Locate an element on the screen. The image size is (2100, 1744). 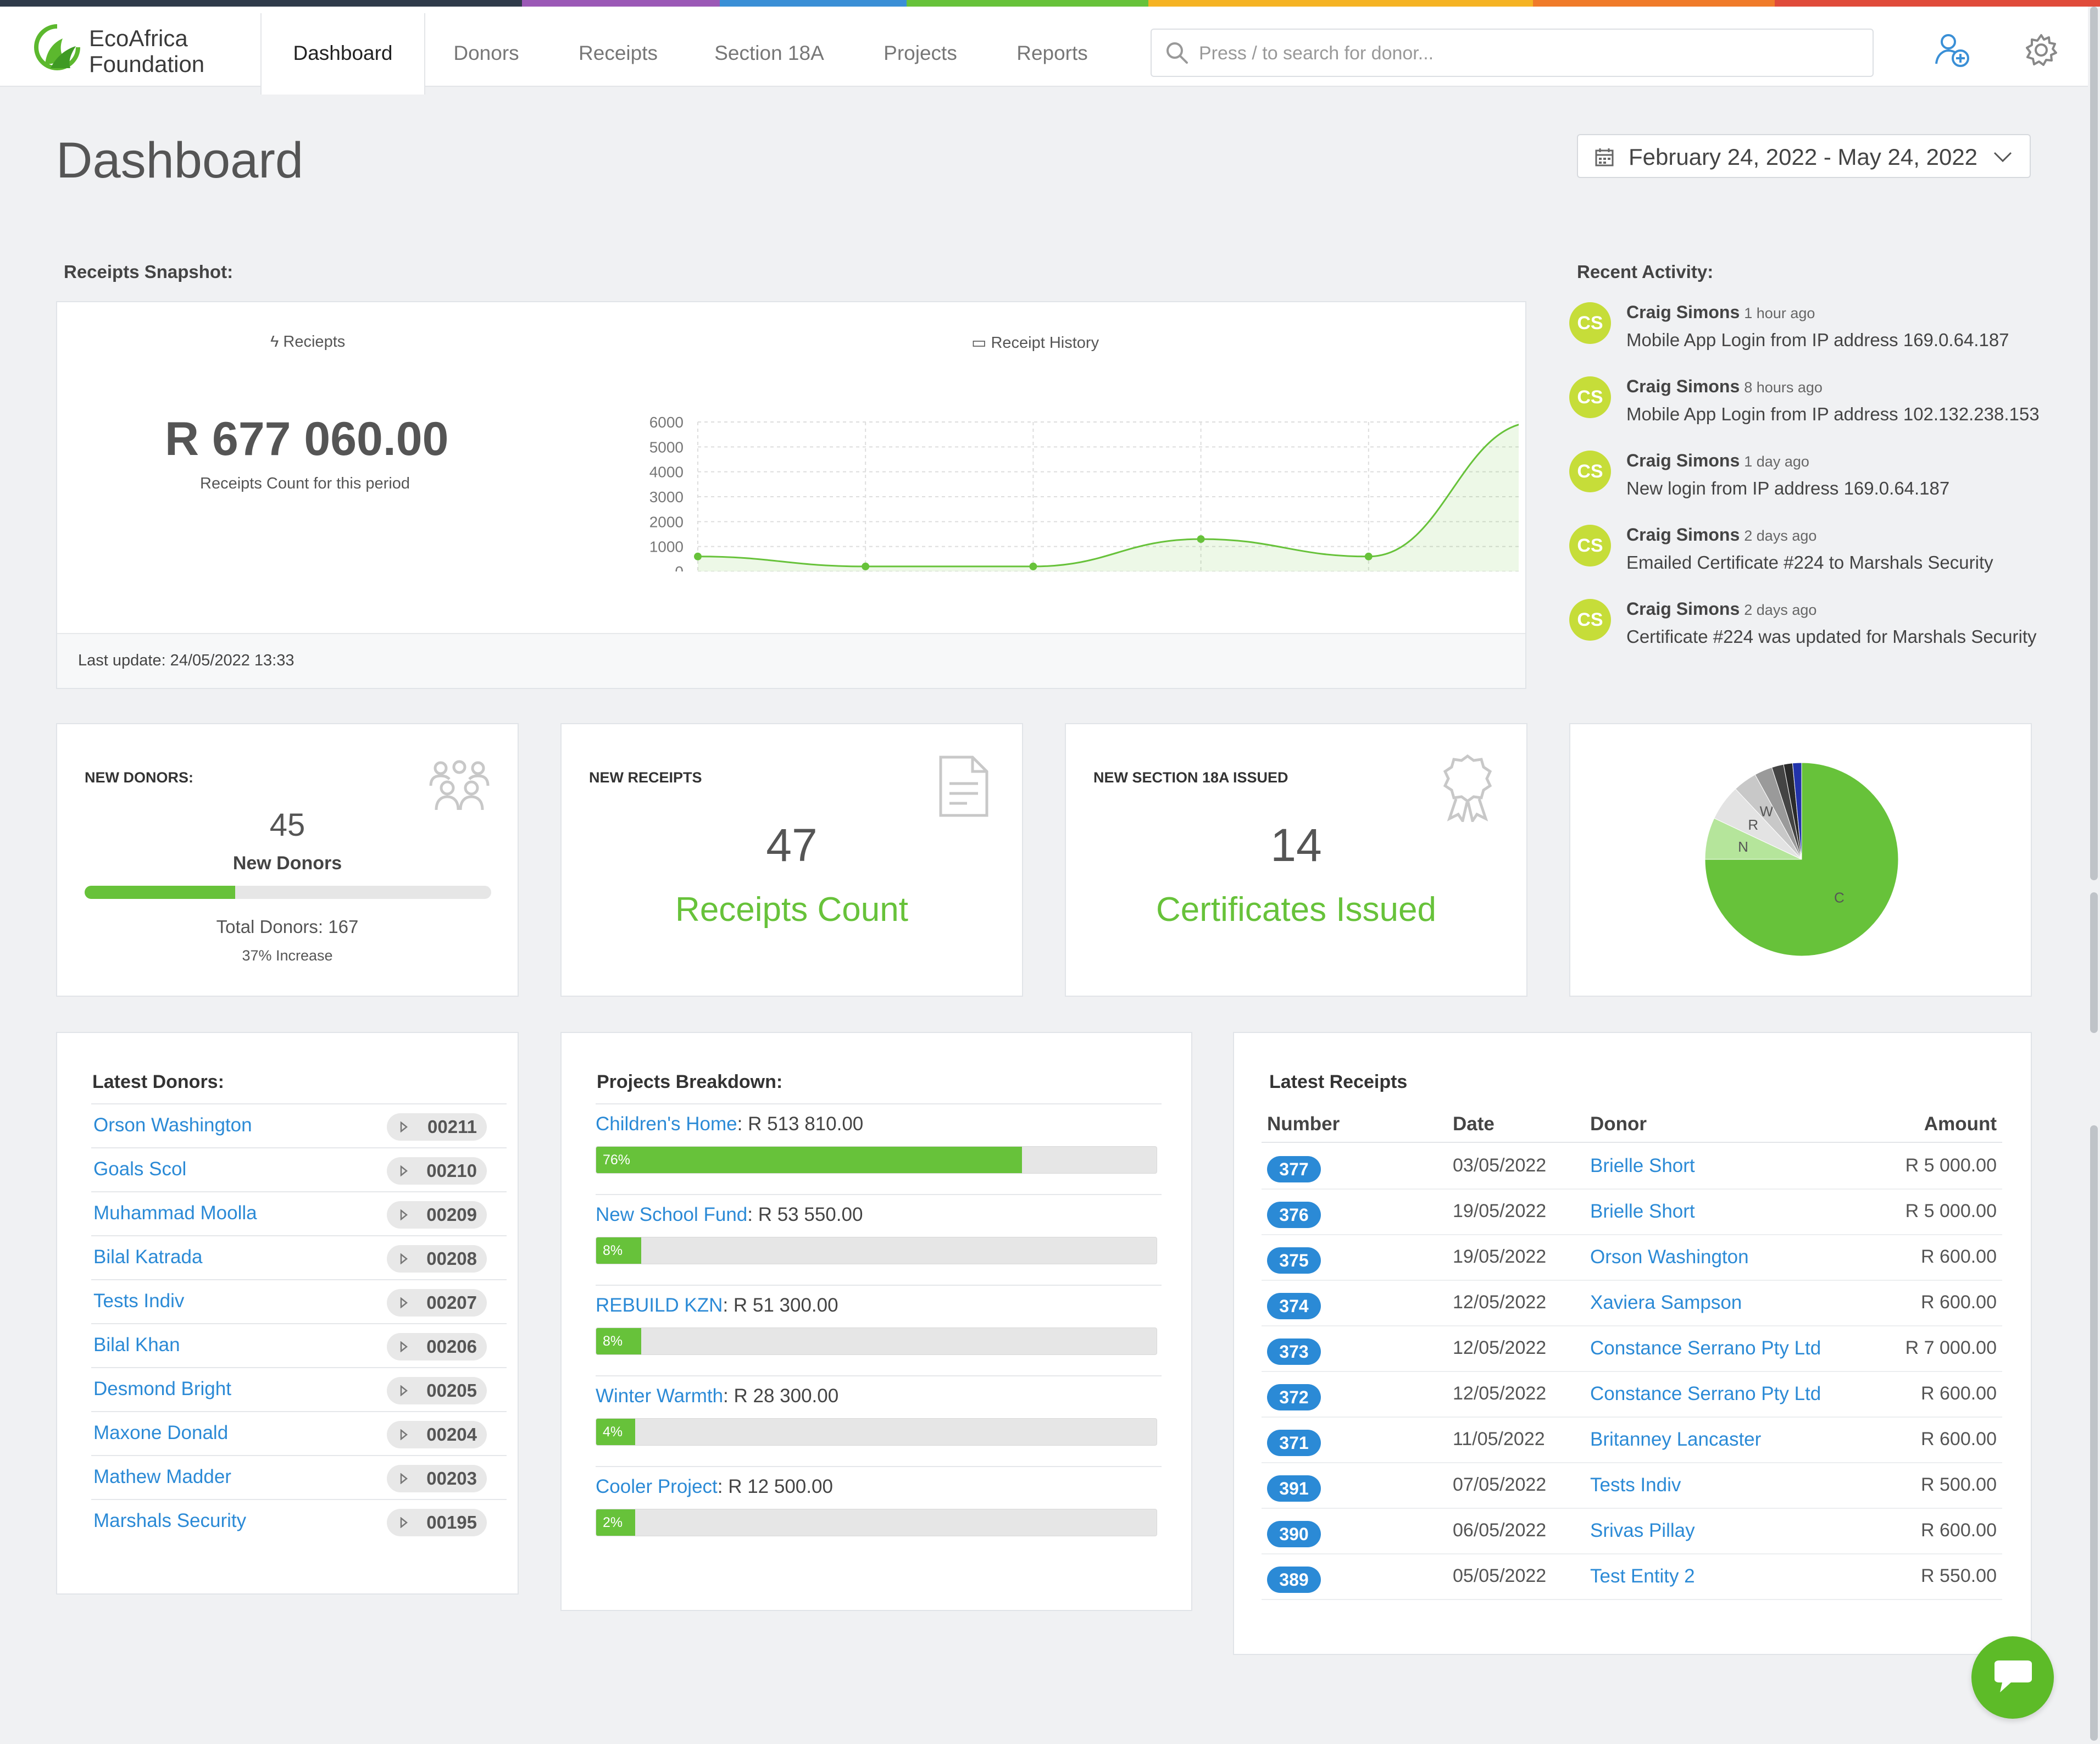
table-row: 389 05/05/2022 Test Entity 2 R 550.00 is located at coordinates (1632, 1577).